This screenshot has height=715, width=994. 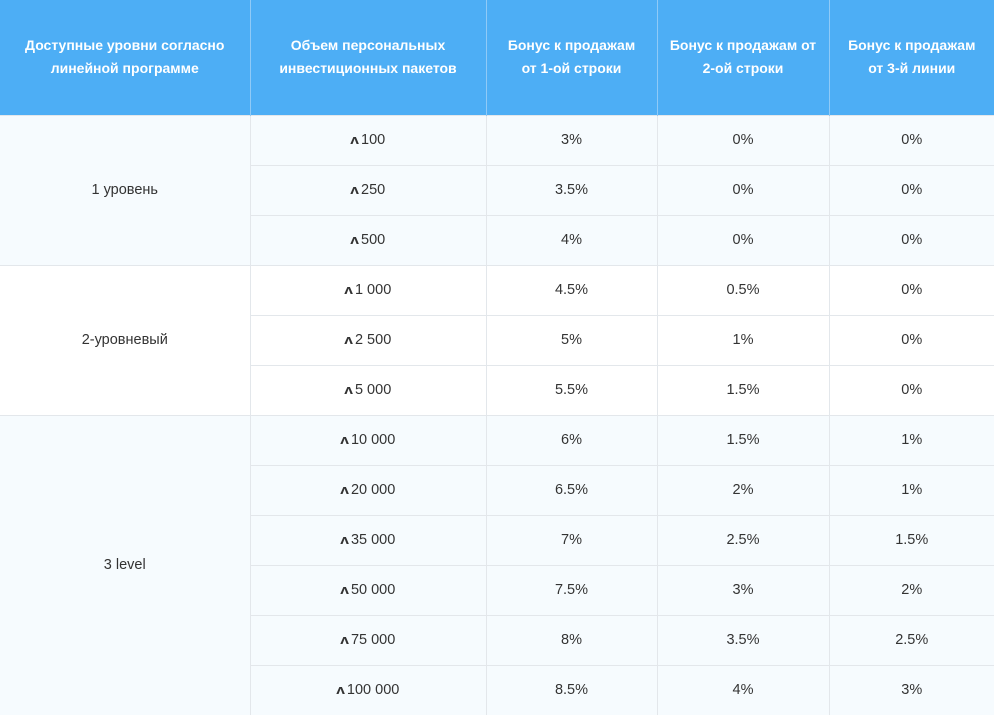 I want to click on package-amount: 35 000, so click(x=373, y=540).